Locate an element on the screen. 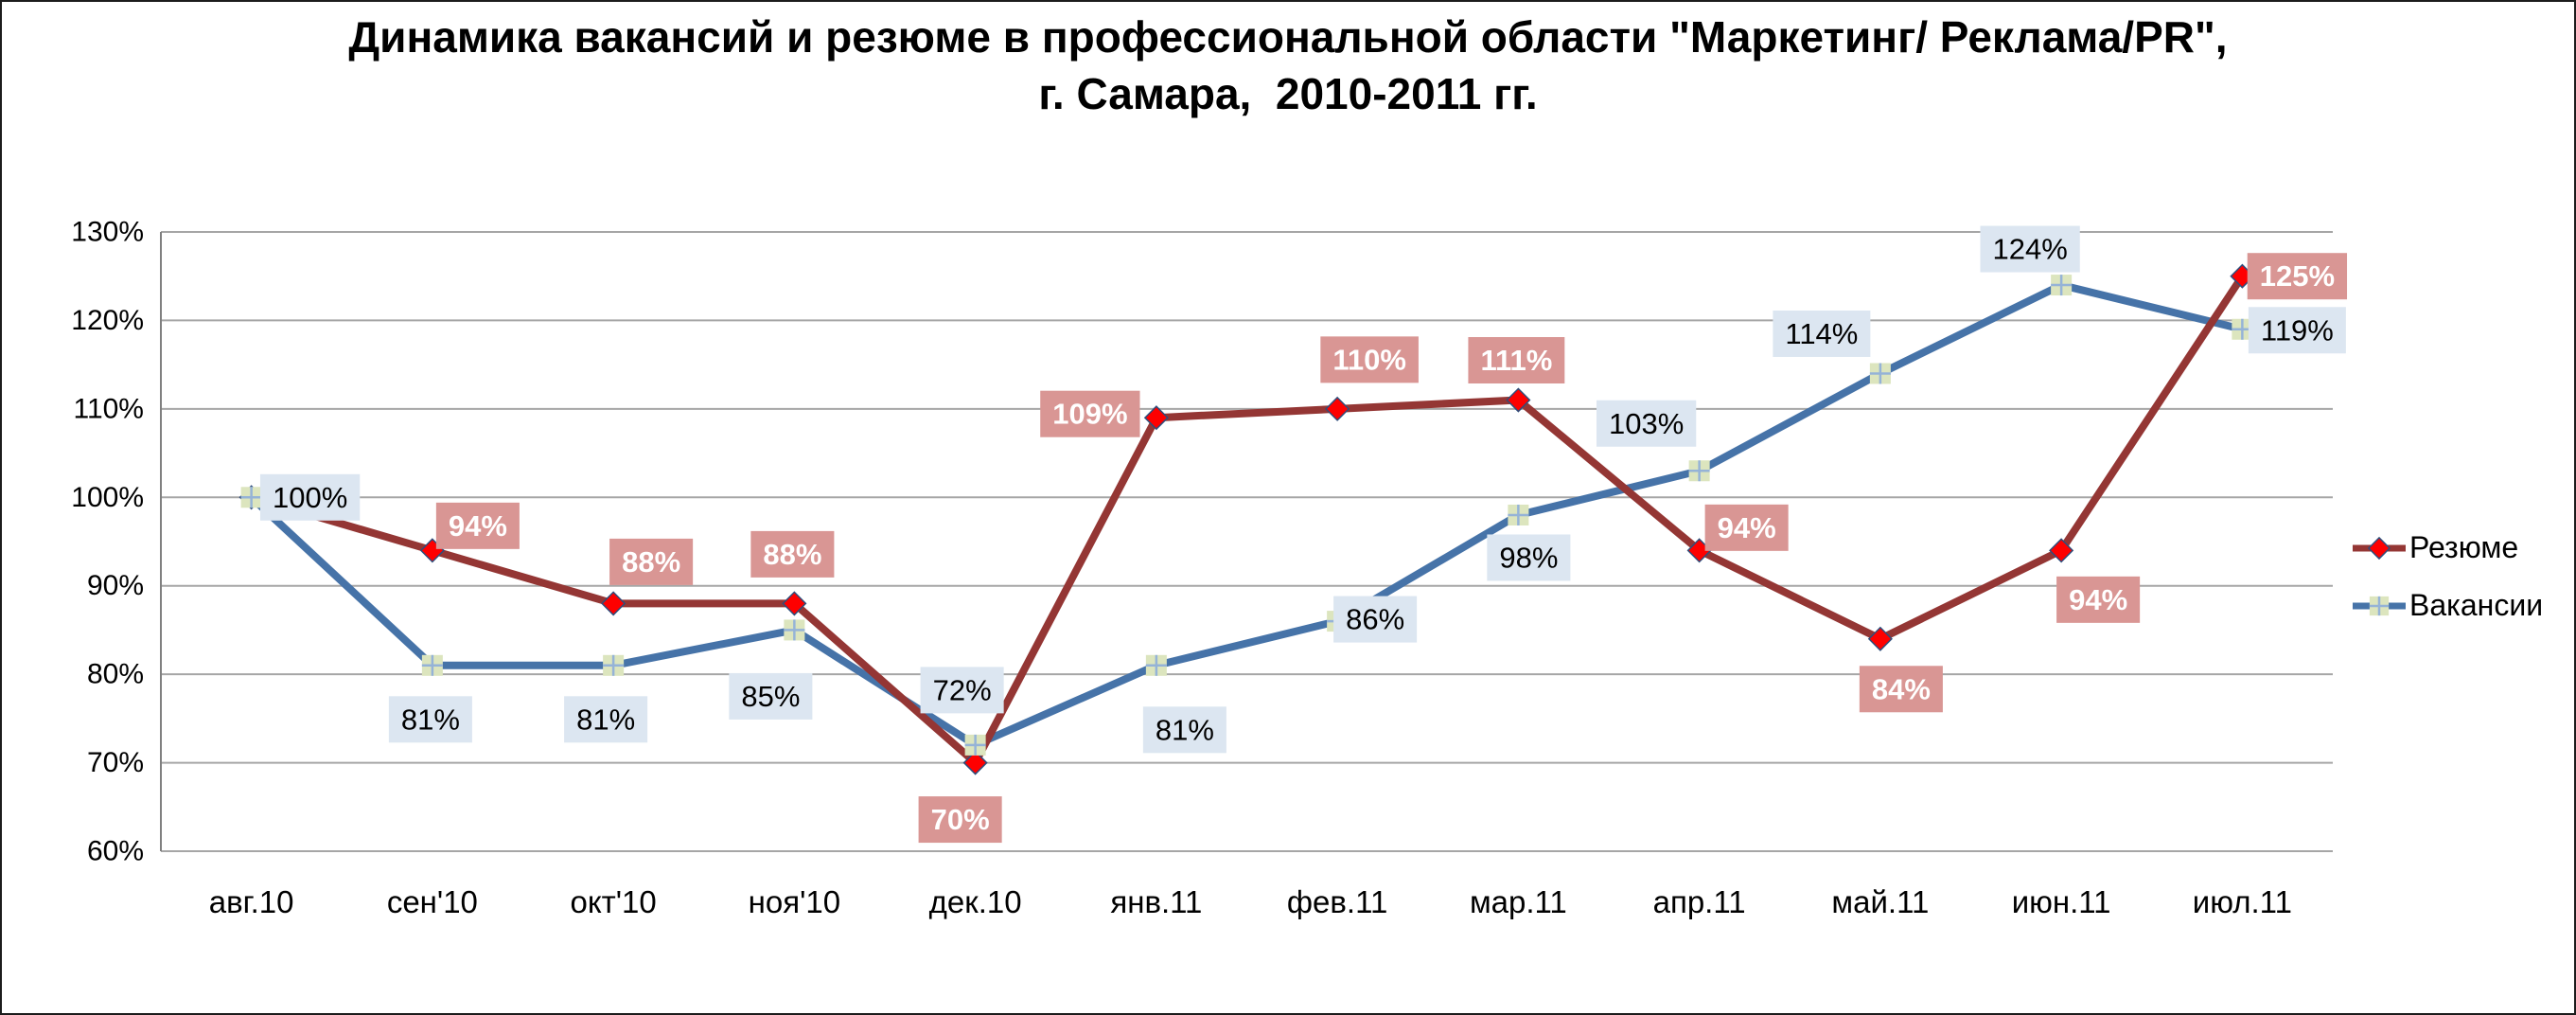 The image size is (2576, 1015). data-point-label-text: 111% is located at coordinates (1516, 360).